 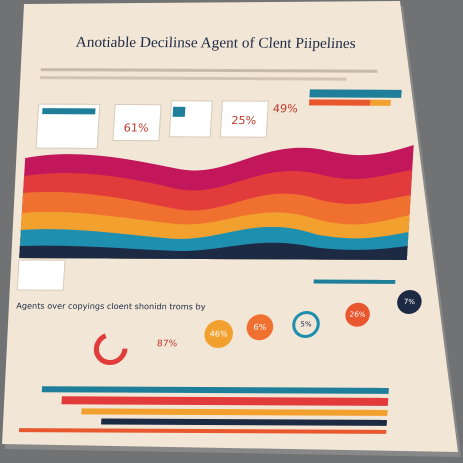 What do you see at coordinates (354, 281) in the screenshot?
I see `legend-line` at bounding box center [354, 281].